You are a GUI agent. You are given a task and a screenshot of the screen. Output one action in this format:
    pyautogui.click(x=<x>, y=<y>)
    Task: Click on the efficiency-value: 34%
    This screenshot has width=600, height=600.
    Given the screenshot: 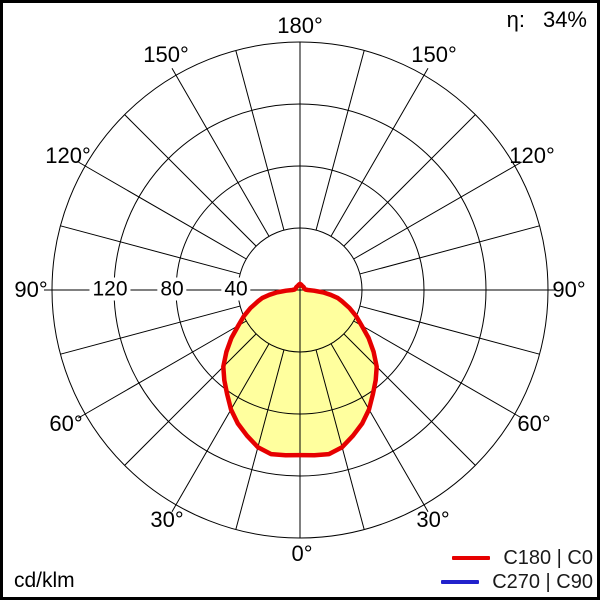 What is the action you would take?
    pyautogui.click(x=564, y=19)
    